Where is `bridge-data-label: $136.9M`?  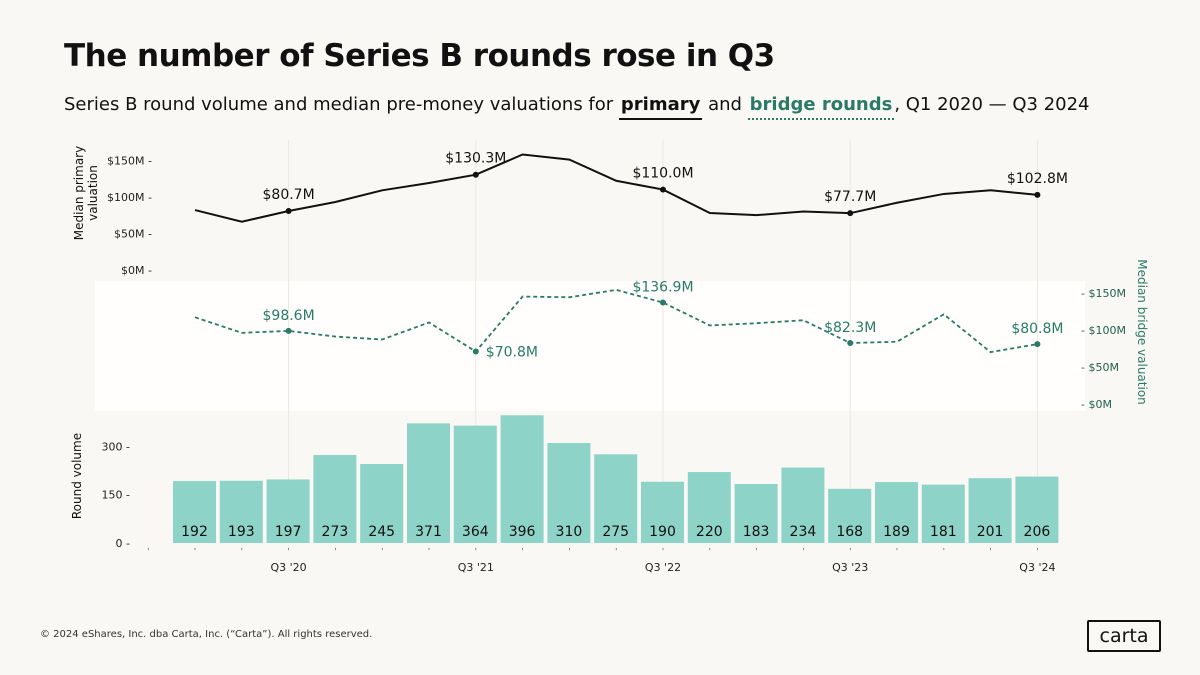
bridge-data-label: $136.9M is located at coordinates (662, 288).